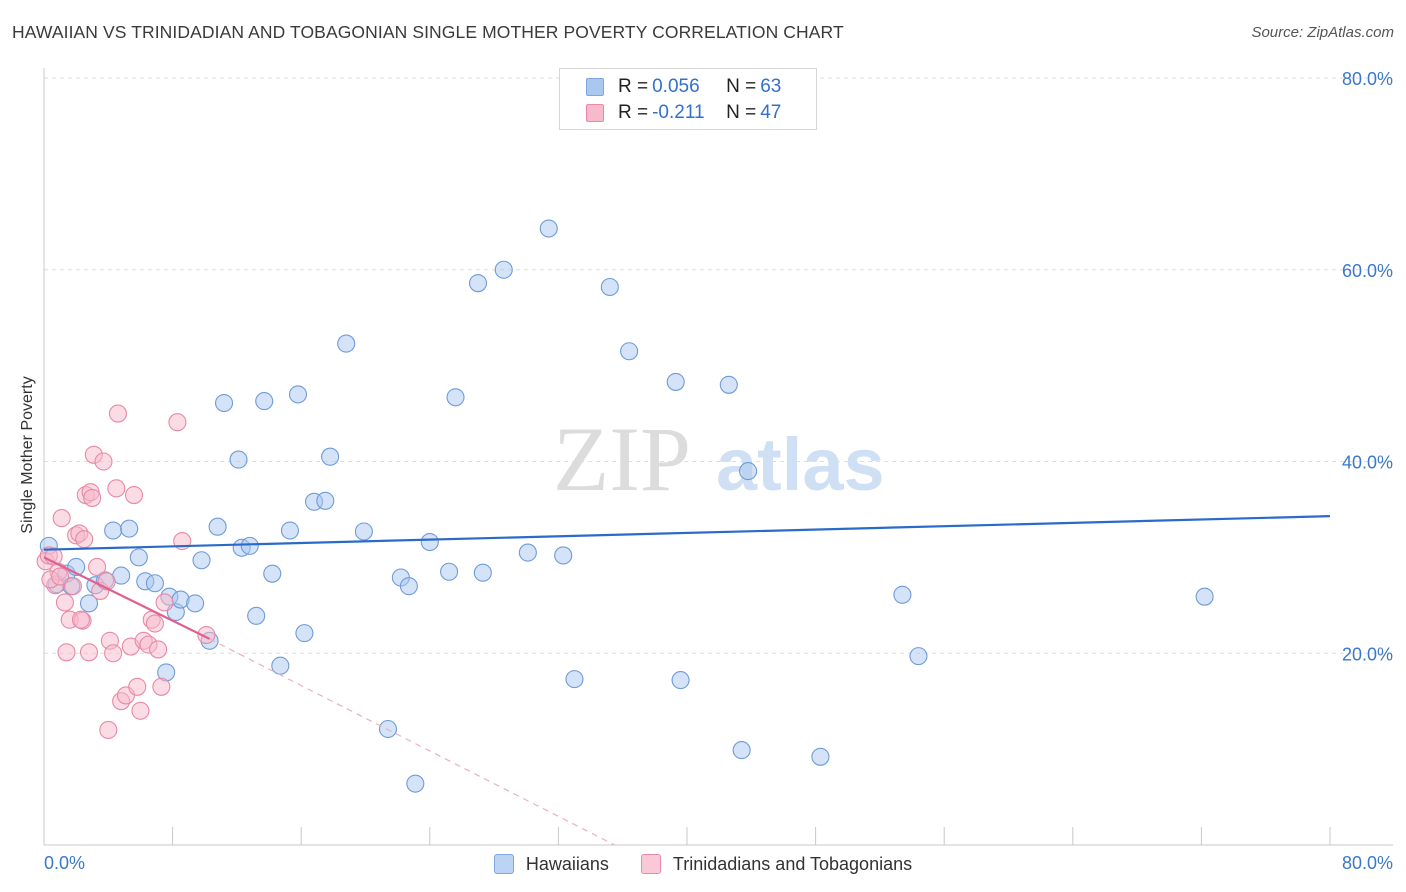 Image resolution: width=1406 pixels, height=892 pixels. I want to click on series-legend: Hawaiians Trinidadians and Tobagonians, so click(703, 864).